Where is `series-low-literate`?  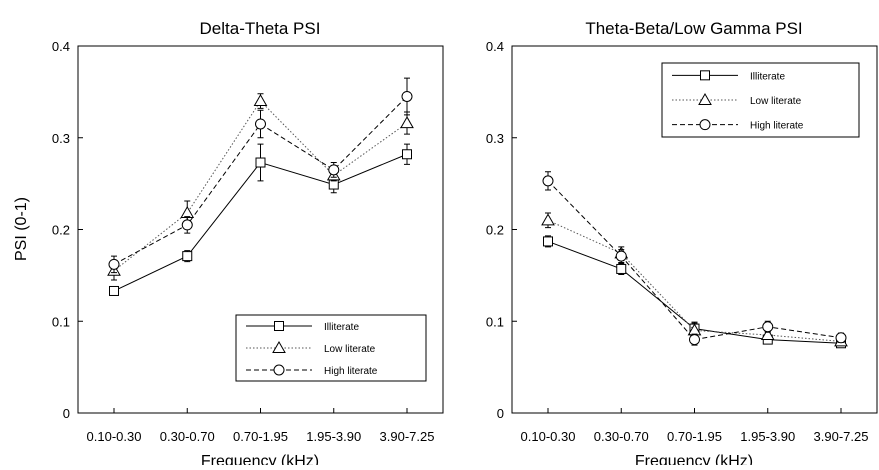 series-low-literate is located at coordinates (694, 279).